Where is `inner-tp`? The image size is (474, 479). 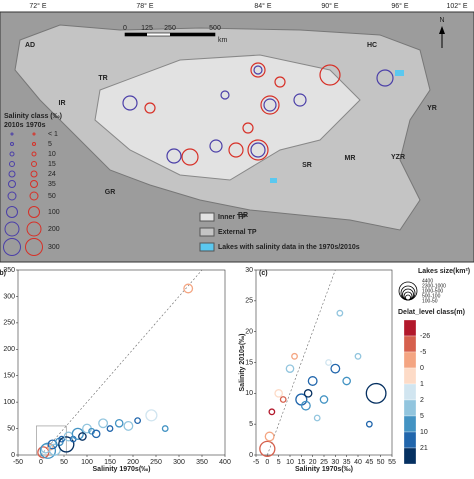 inner-tp is located at coordinates (227, 117).